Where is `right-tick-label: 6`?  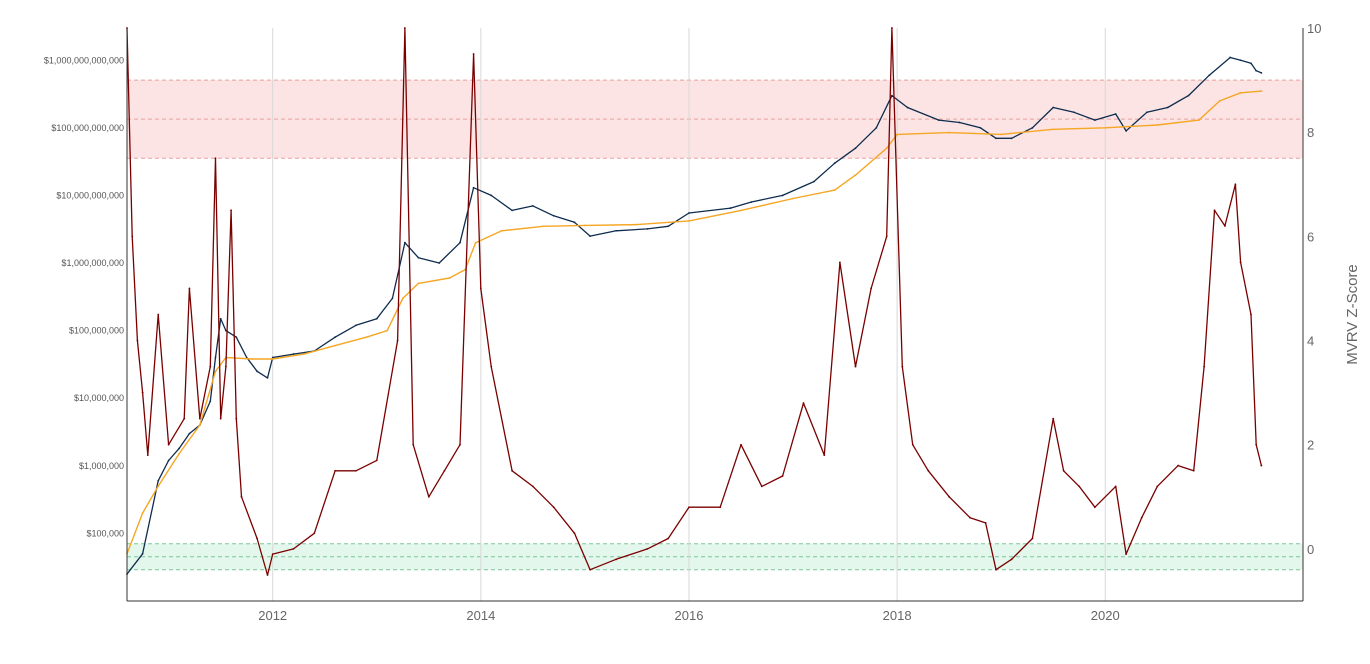
right-tick-label: 6 is located at coordinates (1310, 236).